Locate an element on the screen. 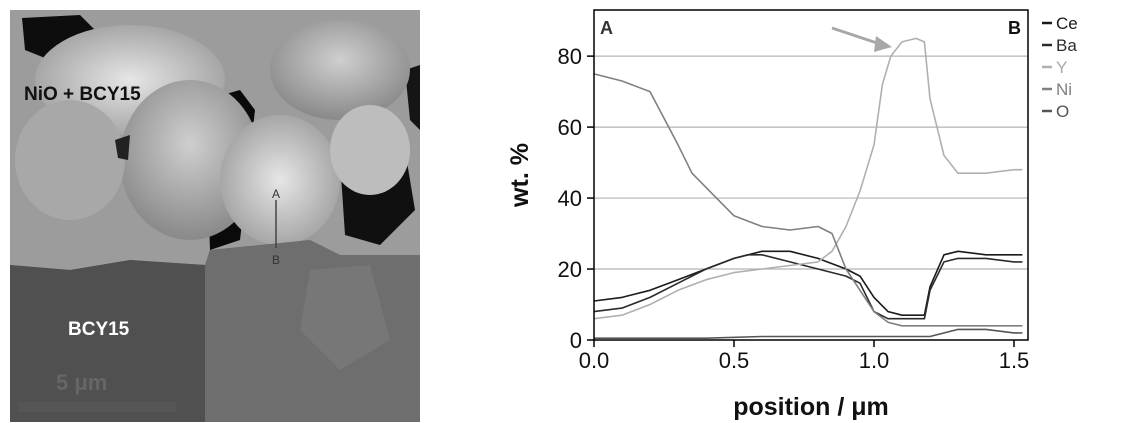 The height and width of the screenshot is (423, 1121). series-line-o is located at coordinates (808, 334).